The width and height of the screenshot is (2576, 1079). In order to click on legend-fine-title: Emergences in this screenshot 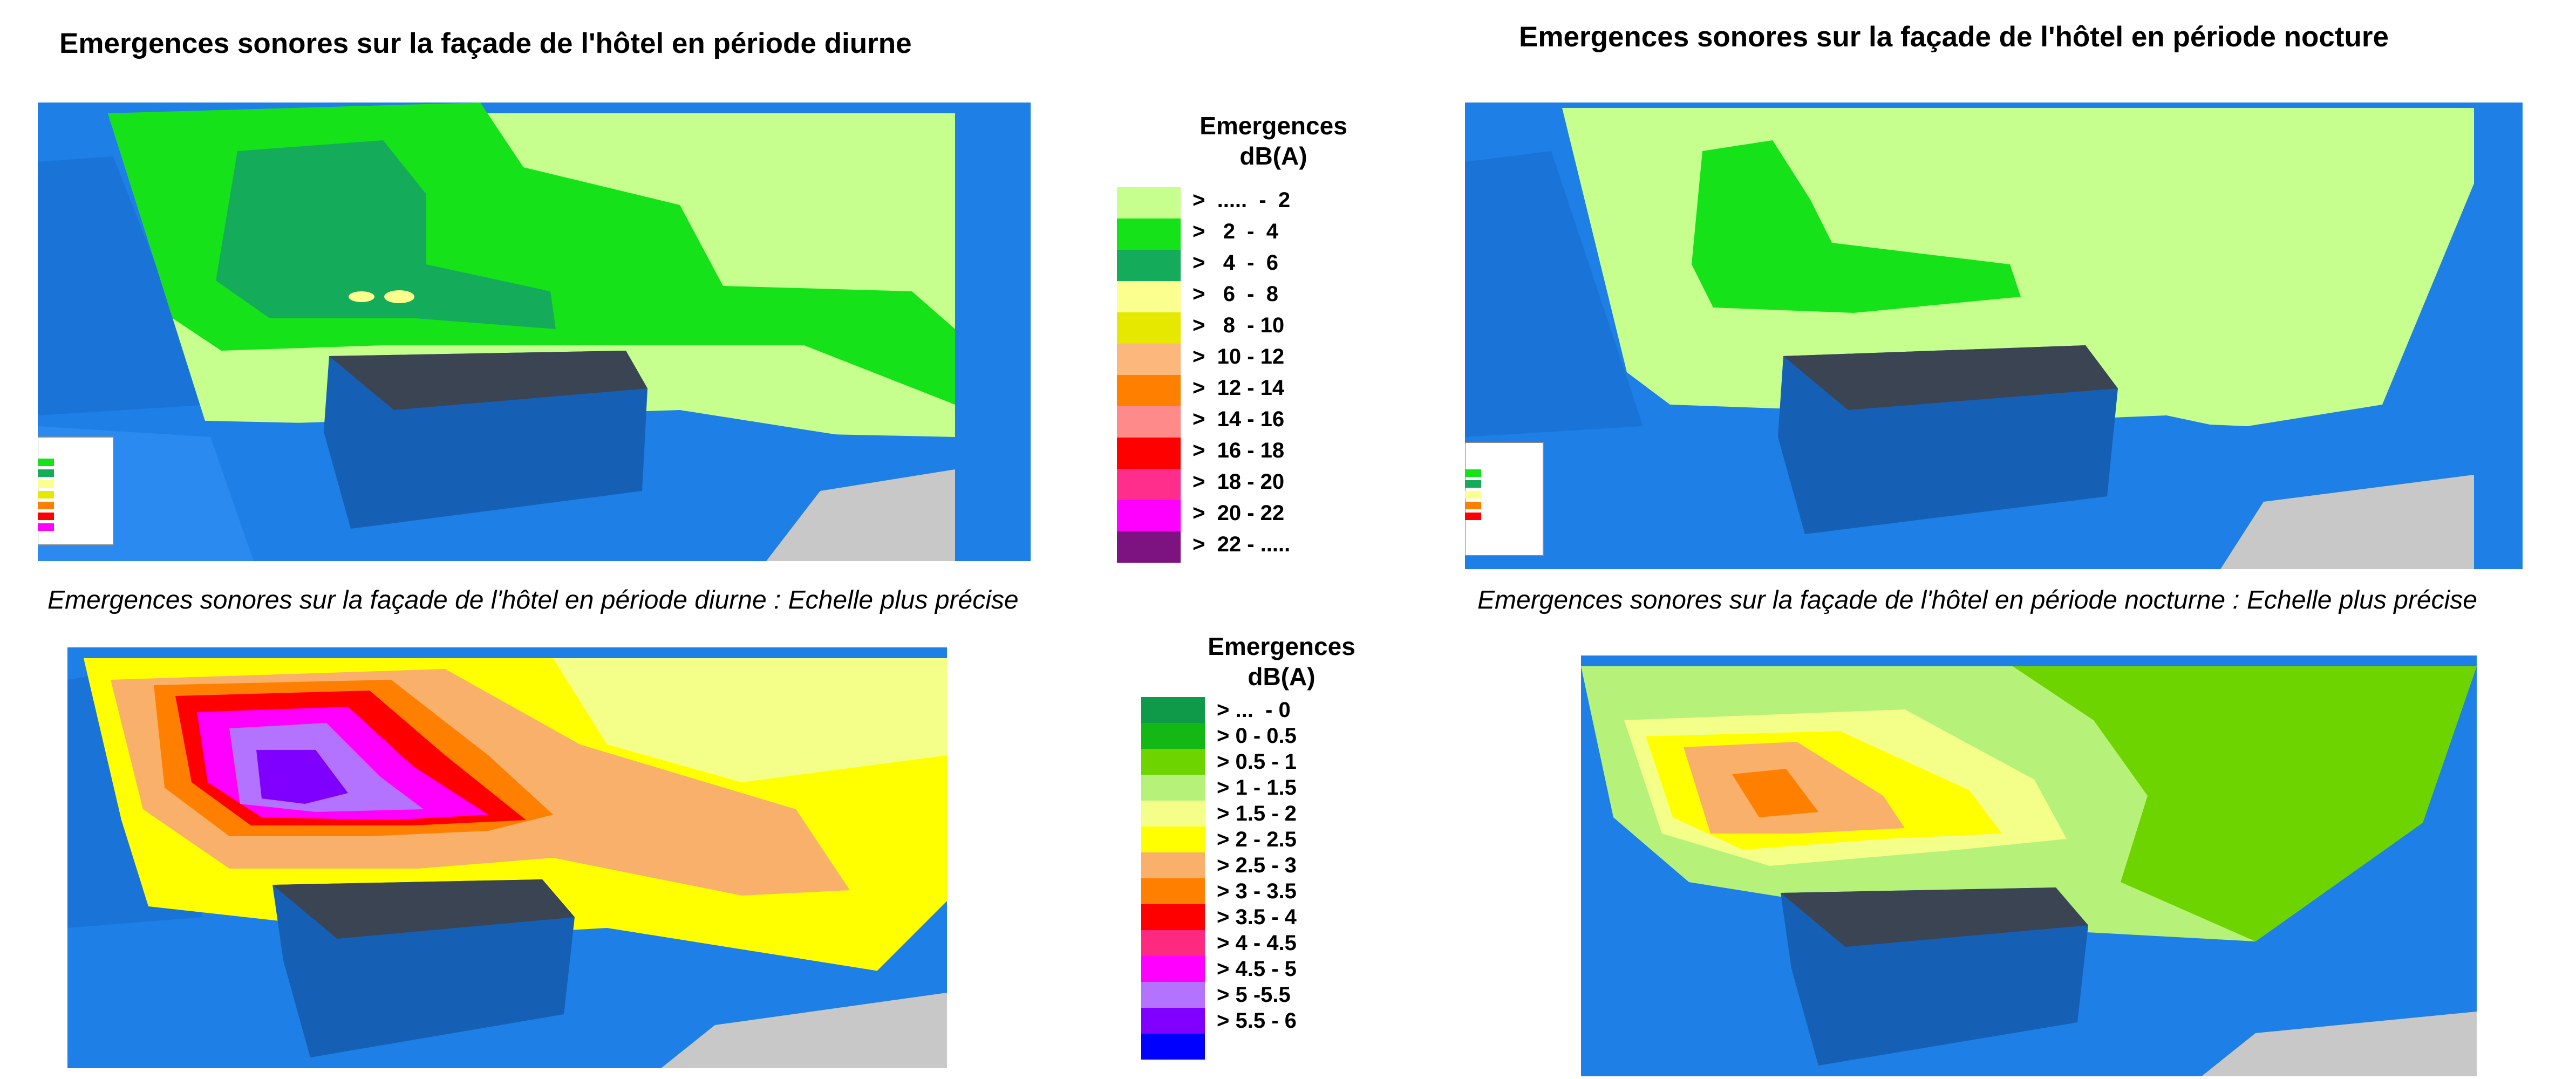, I will do `click(1281, 646)`.